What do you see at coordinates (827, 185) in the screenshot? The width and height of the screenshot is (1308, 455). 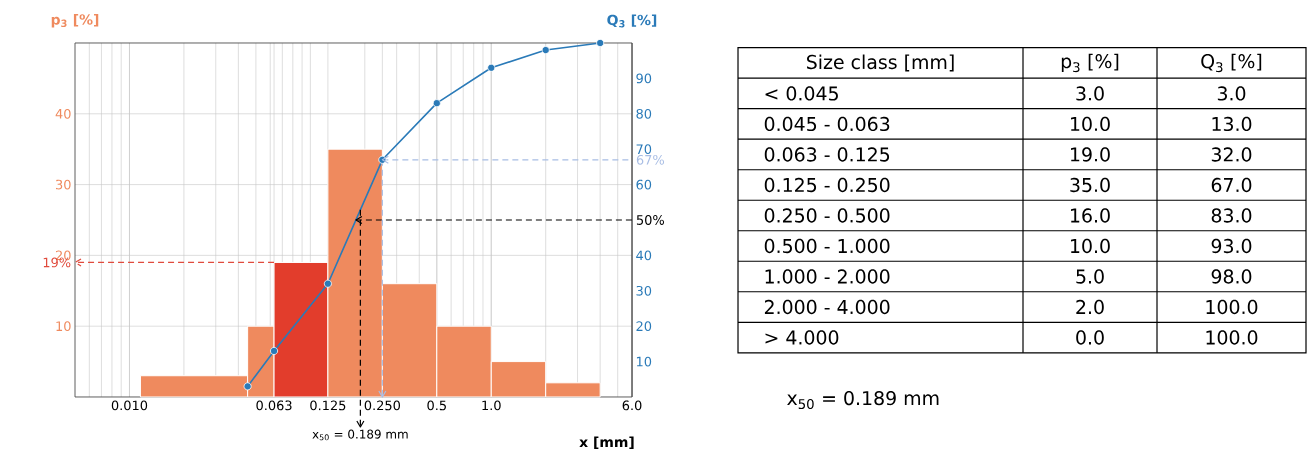 I see `category-label: 0.125 - 0.250` at bounding box center [827, 185].